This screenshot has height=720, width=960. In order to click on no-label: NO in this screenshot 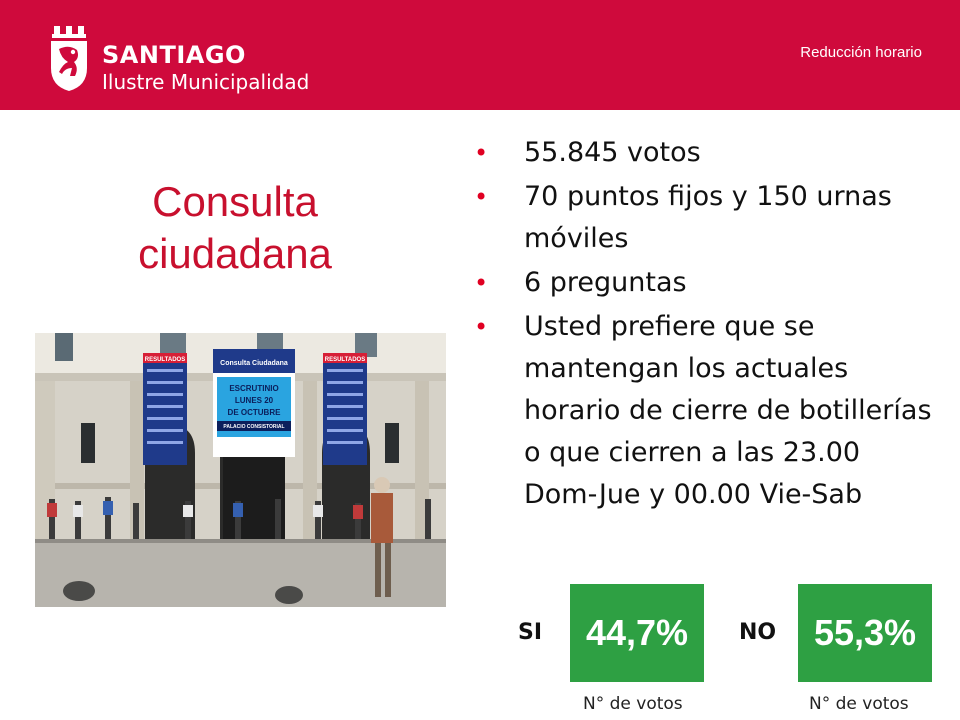, I will do `click(758, 632)`.